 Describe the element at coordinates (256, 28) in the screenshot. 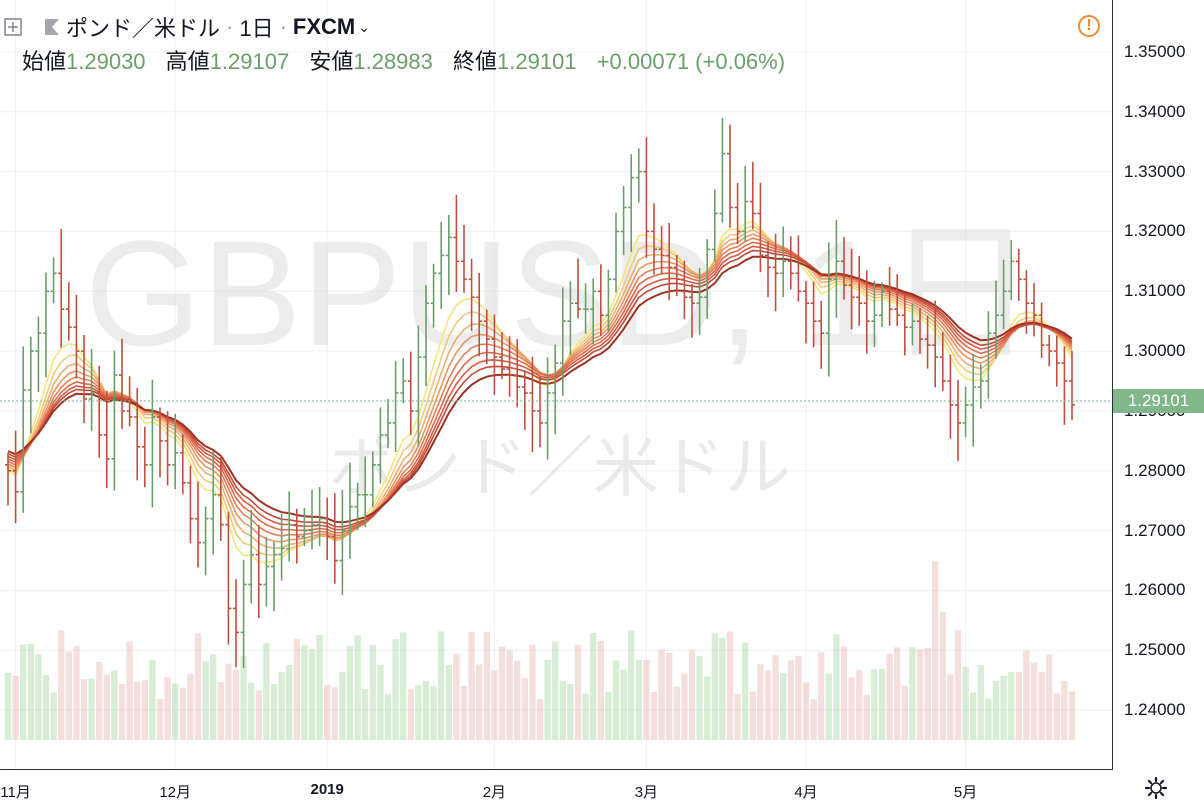

I see `interval-label: 1日` at that location.